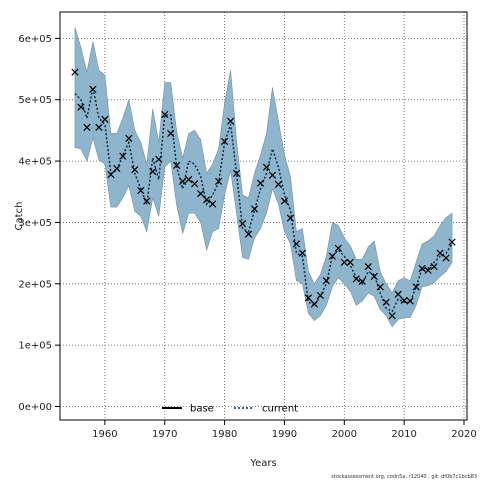 The image size is (480, 480). Describe the element at coordinates (19, 216) in the screenshot. I see `y-axis-label: Catch` at that location.